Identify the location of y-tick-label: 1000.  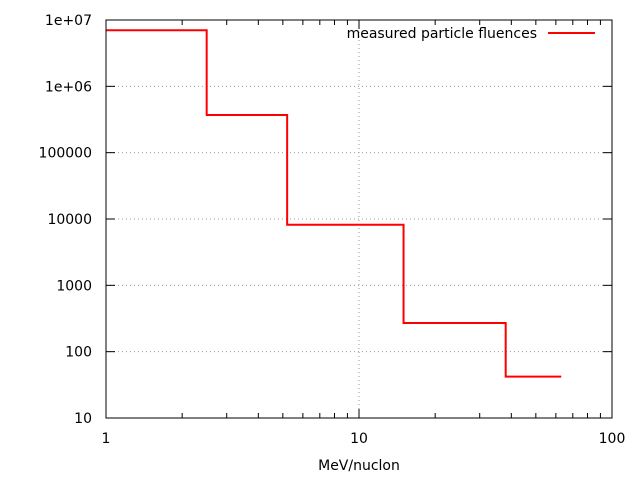
(74, 286).